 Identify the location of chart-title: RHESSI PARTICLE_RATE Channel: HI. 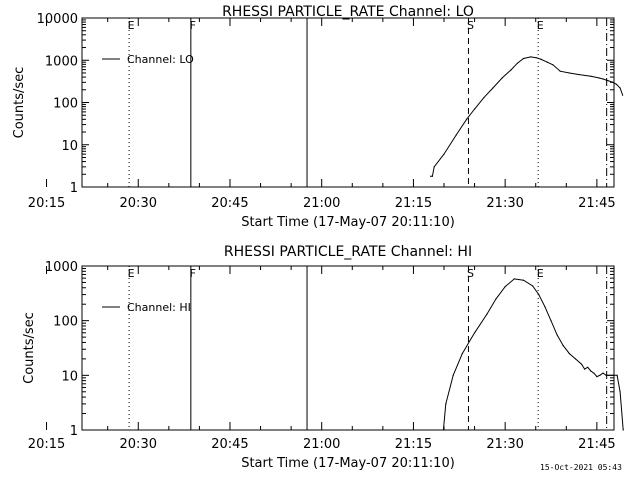
(348, 252).